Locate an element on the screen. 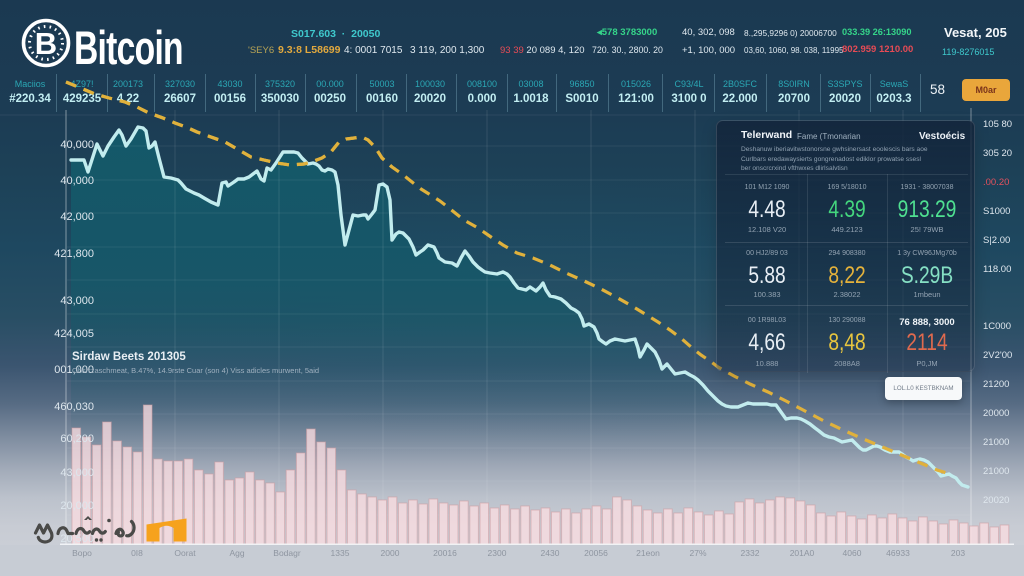 The height and width of the screenshot is (576, 1024). svg-text: B is located at coordinates (46, 43).